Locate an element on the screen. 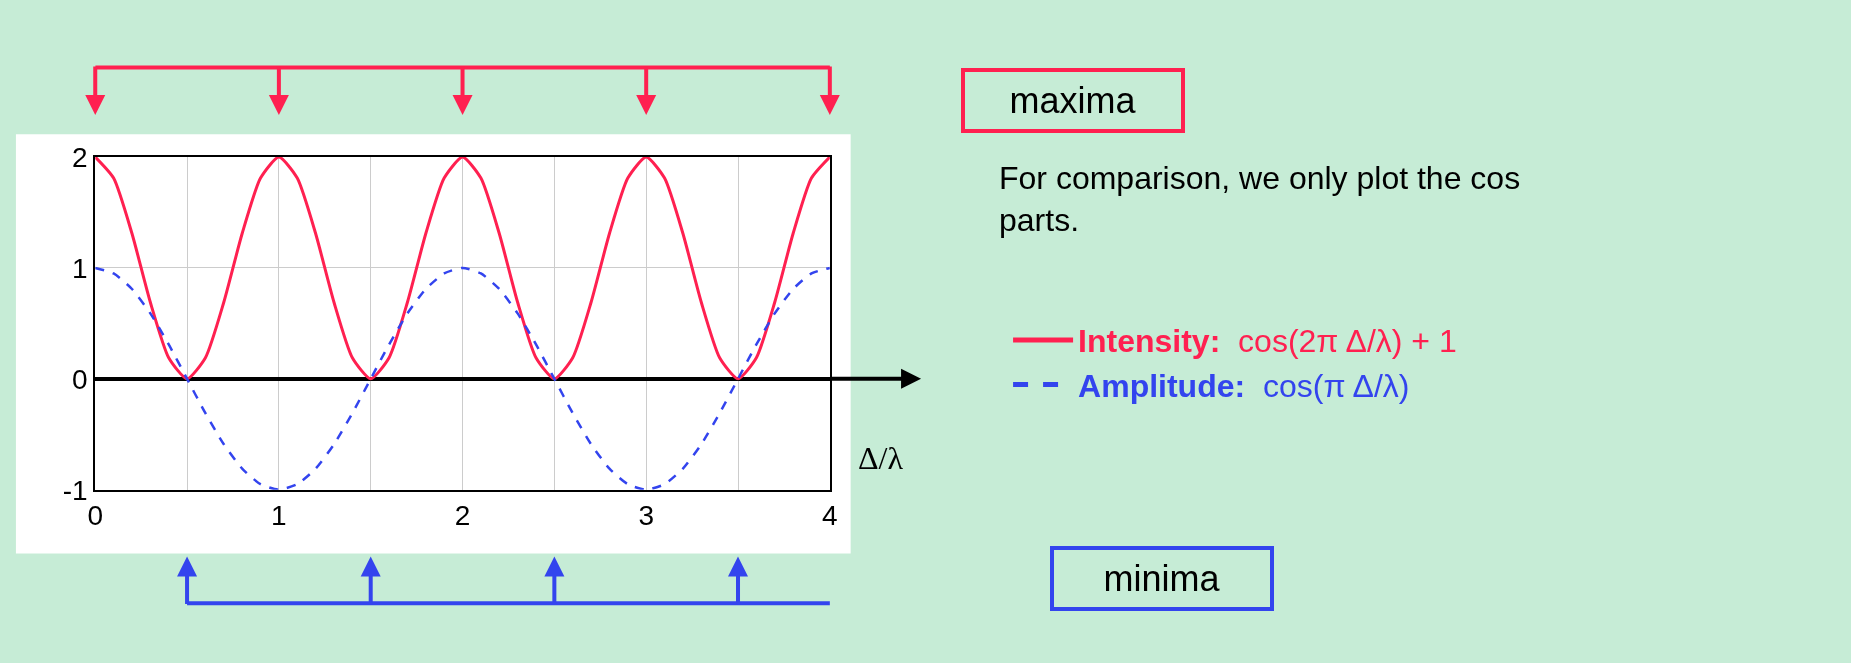 The width and height of the screenshot is (1851, 663). legend-label: Intensity: cos(2π Δ/λ) + 1 is located at coordinates (1267, 341).